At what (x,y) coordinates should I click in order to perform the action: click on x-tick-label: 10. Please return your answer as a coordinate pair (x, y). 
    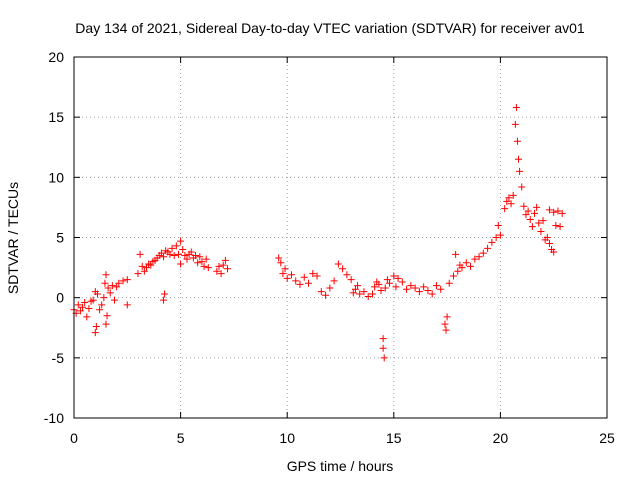
    Looking at the image, I should click on (287, 438).